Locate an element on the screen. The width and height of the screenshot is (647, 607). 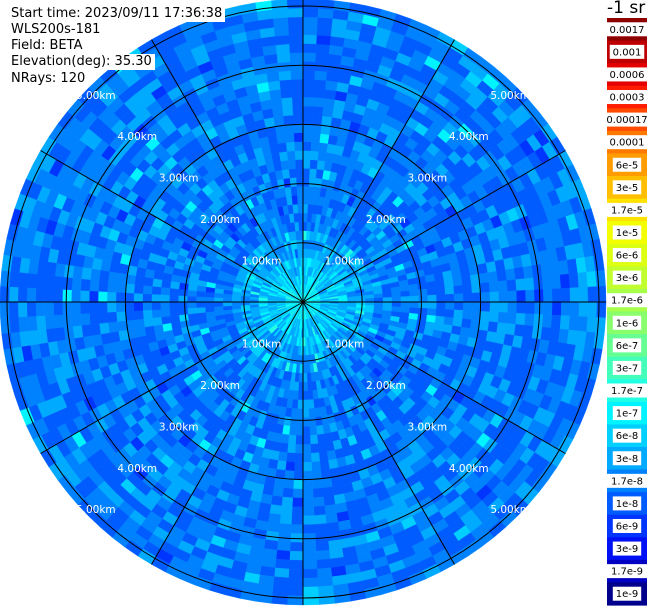
colorbar-label: 0.001 is located at coordinates (627, 52).